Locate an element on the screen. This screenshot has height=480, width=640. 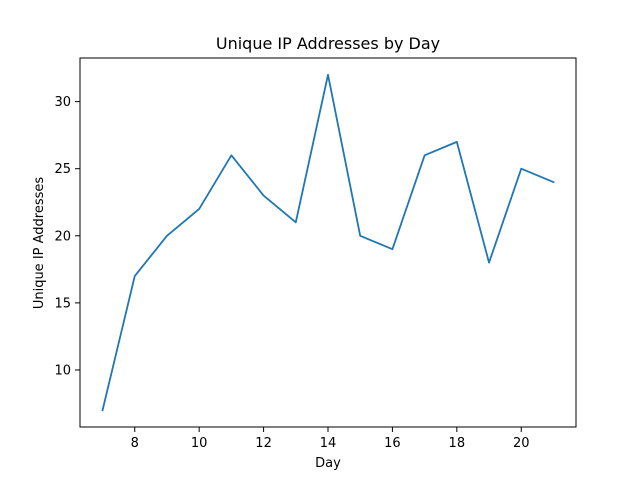
x-tick-label: 14 is located at coordinates (328, 443).